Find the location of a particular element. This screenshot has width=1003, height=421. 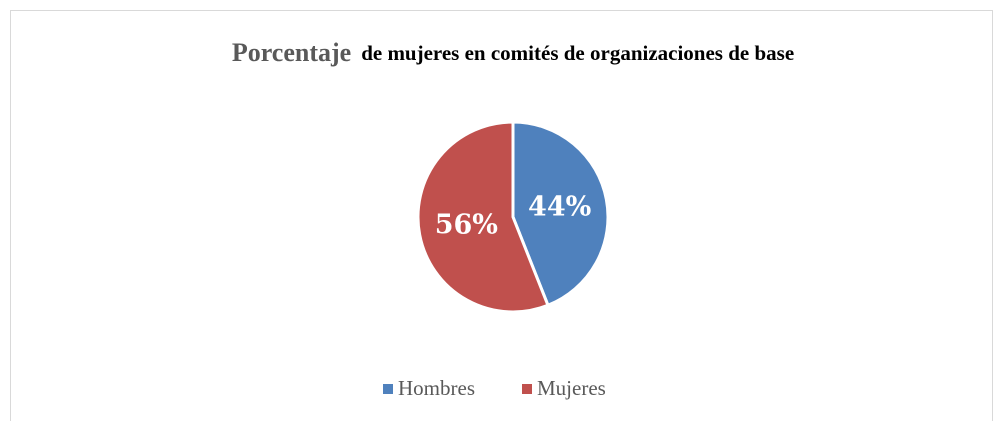

data-label: 44% is located at coordinates (559, 207).